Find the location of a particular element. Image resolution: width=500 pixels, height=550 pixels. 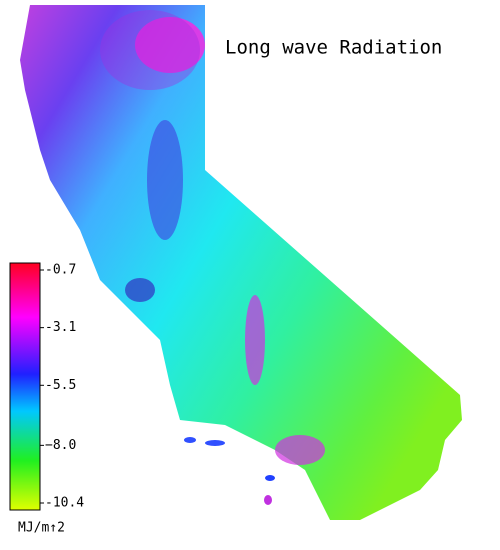

tick-label: −8.0 is located at coordinates (60, 445).